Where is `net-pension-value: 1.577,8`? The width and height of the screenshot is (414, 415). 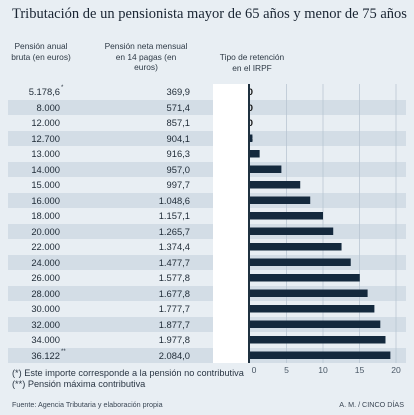 net-pension-value: 1.577,8 is located at coordinates (174, 277).